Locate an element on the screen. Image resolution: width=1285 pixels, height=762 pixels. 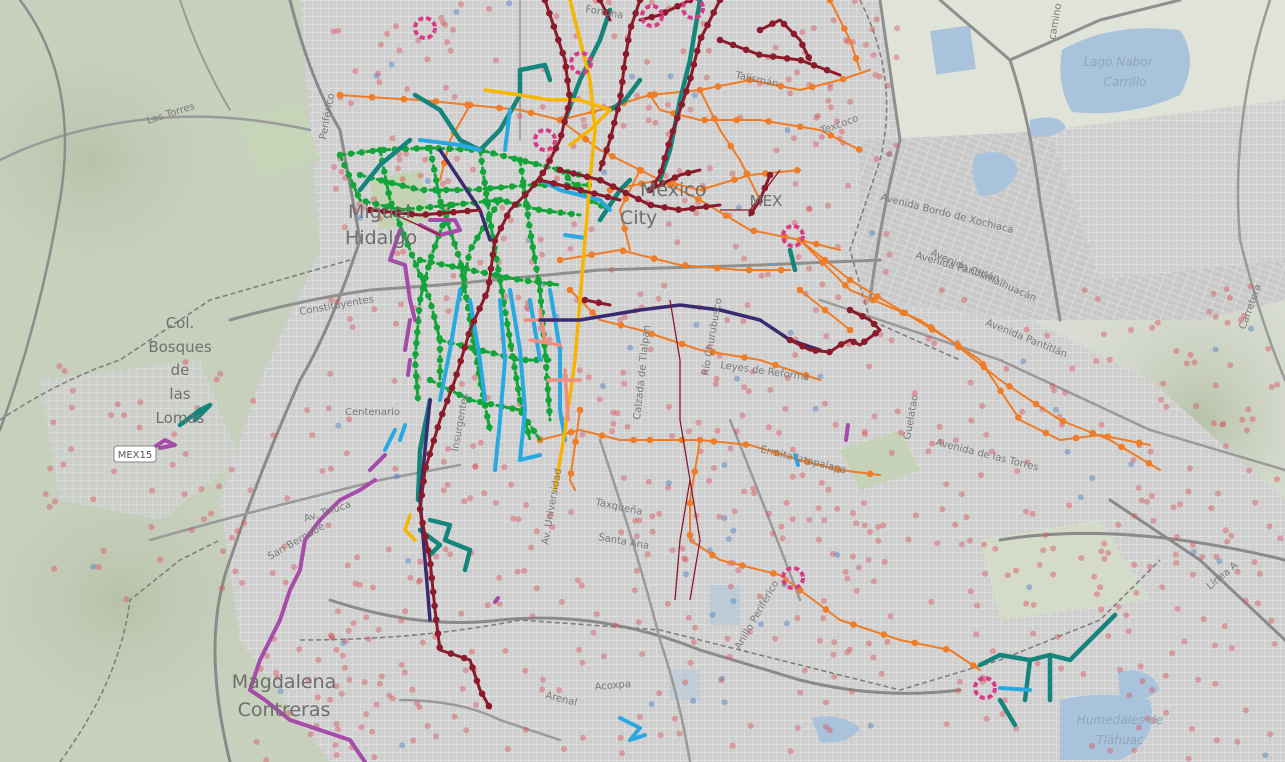
highway-shield: MEX15 is located at coordinates (135, 454).